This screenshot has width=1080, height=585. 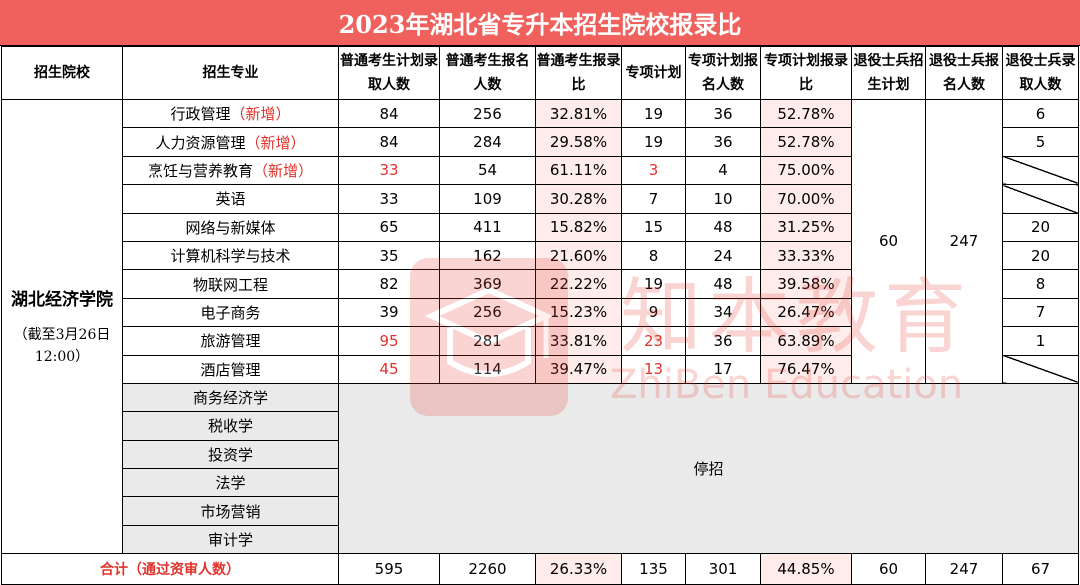 I want to click on ratio-cell: 29.58%, so click(x=578, y=142).